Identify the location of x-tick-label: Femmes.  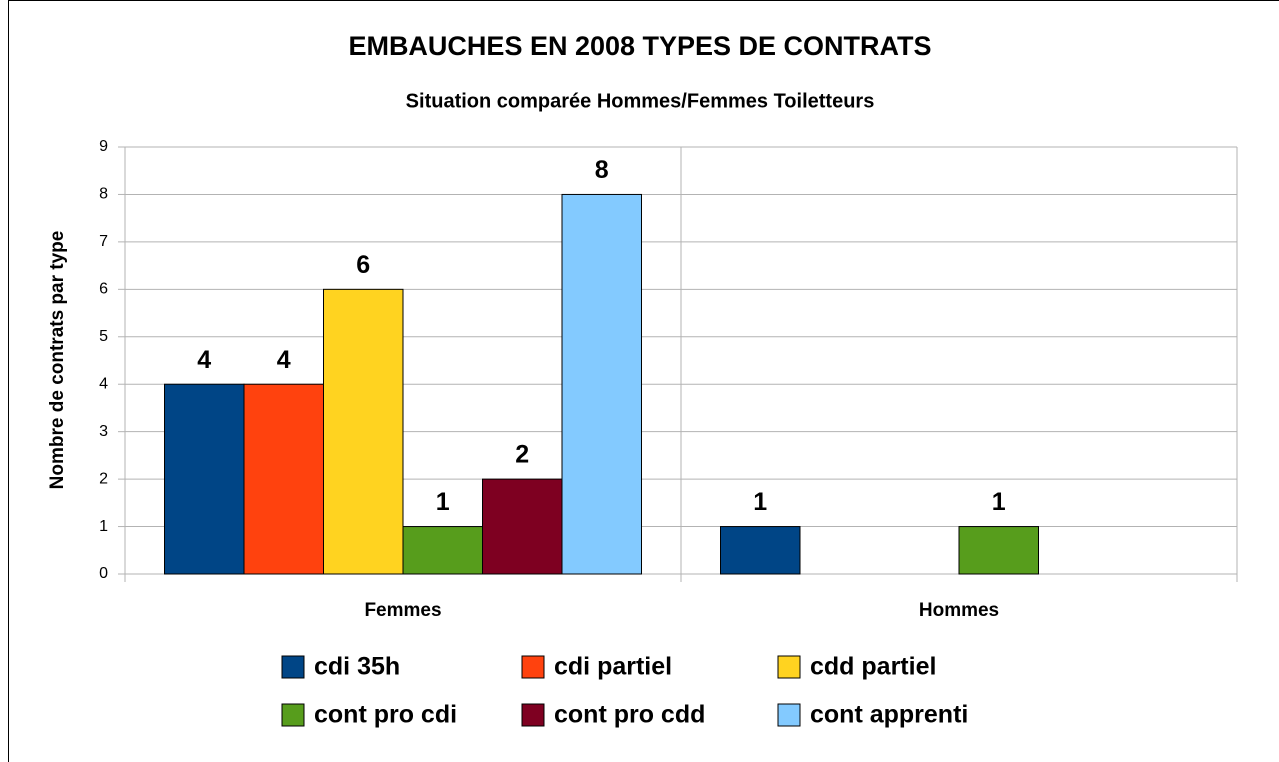
(402, 610).